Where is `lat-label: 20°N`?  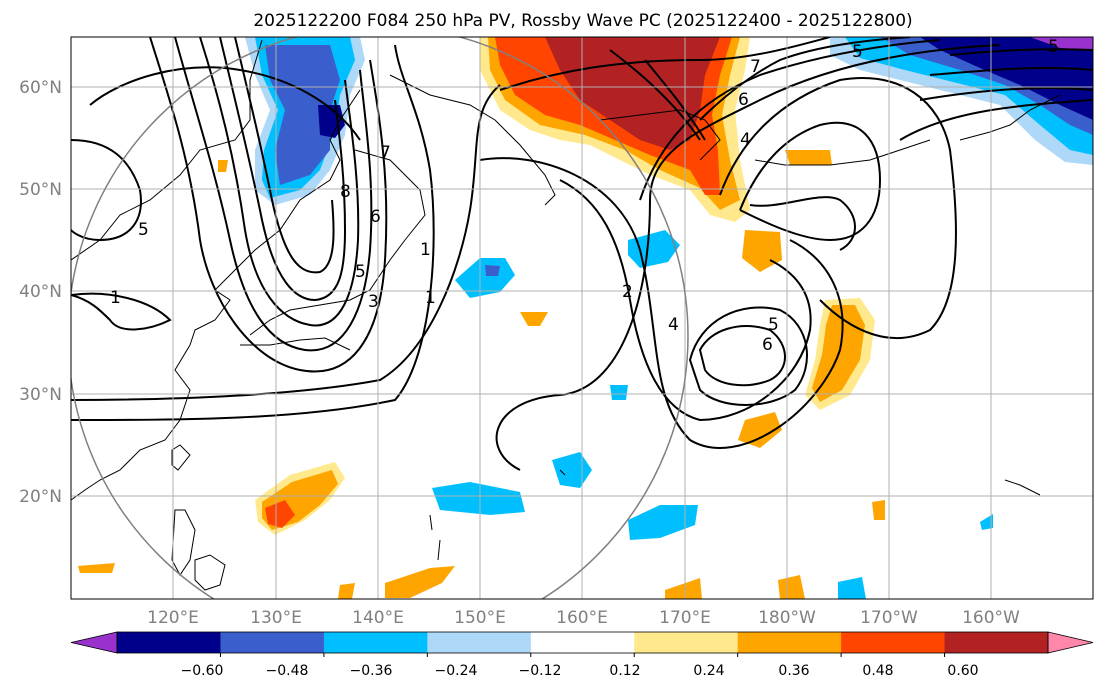 lat-label: 20°N is located at coordinates (40, 497).